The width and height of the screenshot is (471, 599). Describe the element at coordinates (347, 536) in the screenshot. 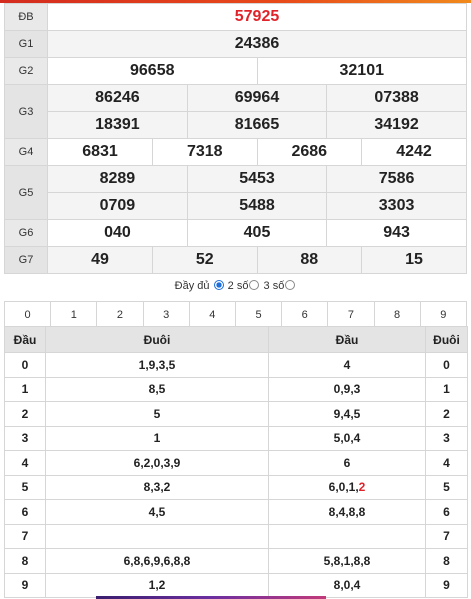

I see `head-list` at that location.